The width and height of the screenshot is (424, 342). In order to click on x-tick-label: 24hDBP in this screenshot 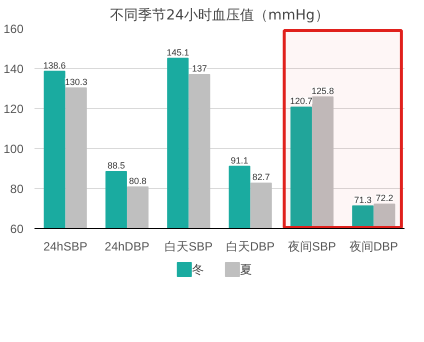, I will do `click(127, 247)`.